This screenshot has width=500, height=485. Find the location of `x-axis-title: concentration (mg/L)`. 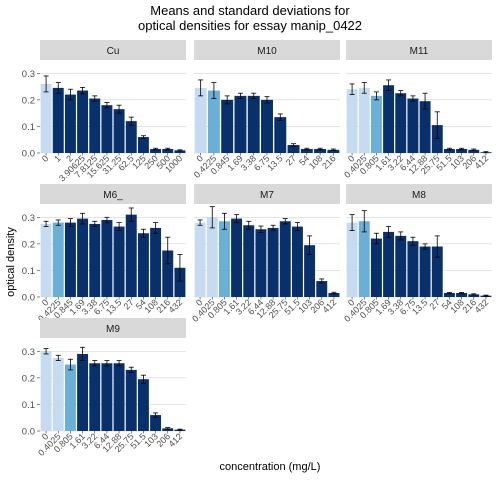

x-axis-title: concentration (mg/L) is located at coordinates (270, 467).